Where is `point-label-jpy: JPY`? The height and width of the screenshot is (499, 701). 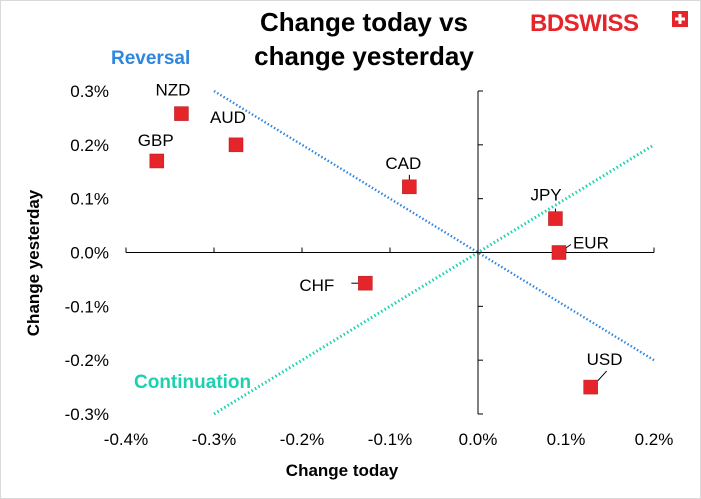 point-label-jpy: JPY is located at coordinates (545, 195).